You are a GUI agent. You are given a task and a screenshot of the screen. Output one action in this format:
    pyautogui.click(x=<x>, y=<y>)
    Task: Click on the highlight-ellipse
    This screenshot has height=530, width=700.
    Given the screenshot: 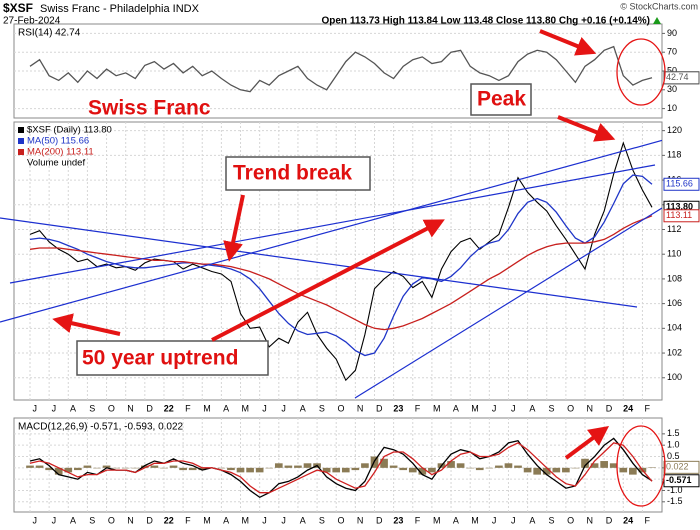 What is the action you would take?
    pyautogui.click(x=641, y=72)
    